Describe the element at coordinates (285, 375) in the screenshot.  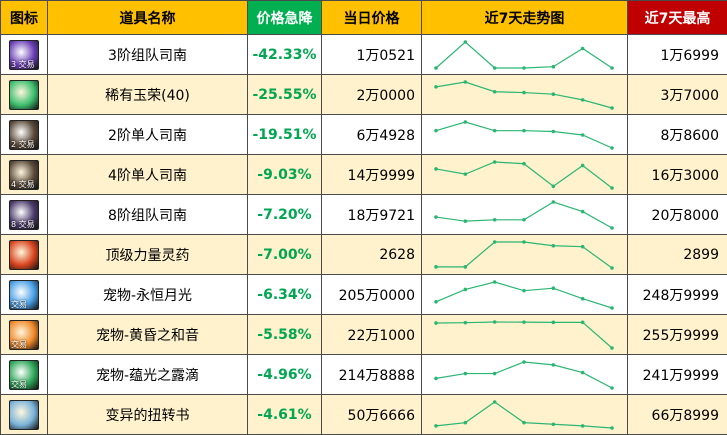
I see `price-drop: -4.96%` at that location.